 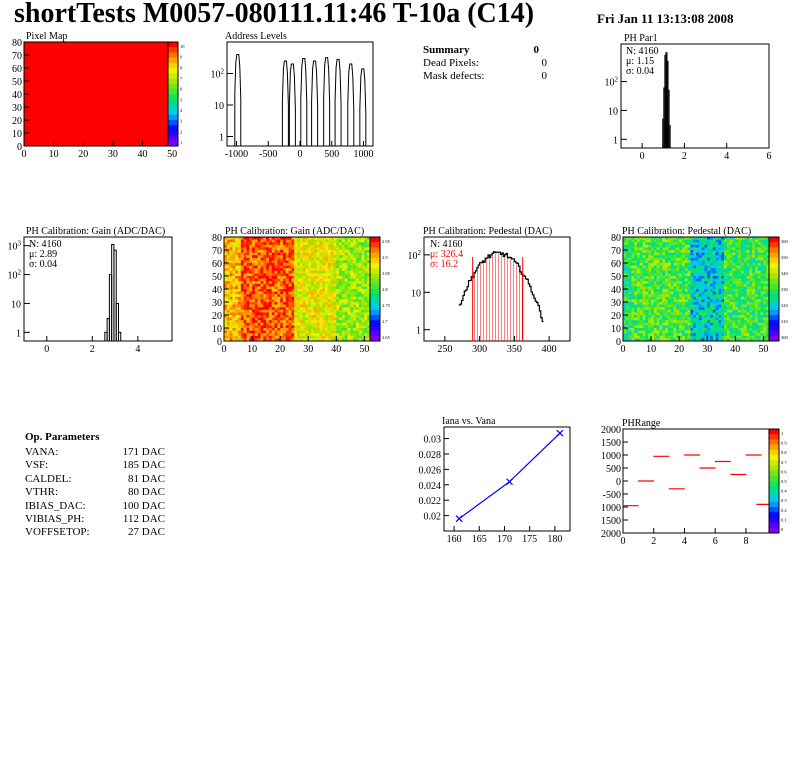 I want to click on gain-map-colorbar-cell, so click(x=375, y=323).